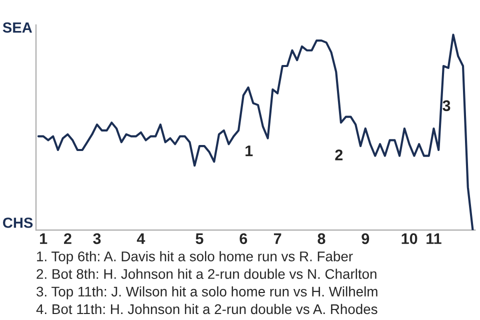 The image size is (480, 320). Describe the element at coordinates (97, 238) in the screenshot. I see `x-tick-label: 3` at that location.